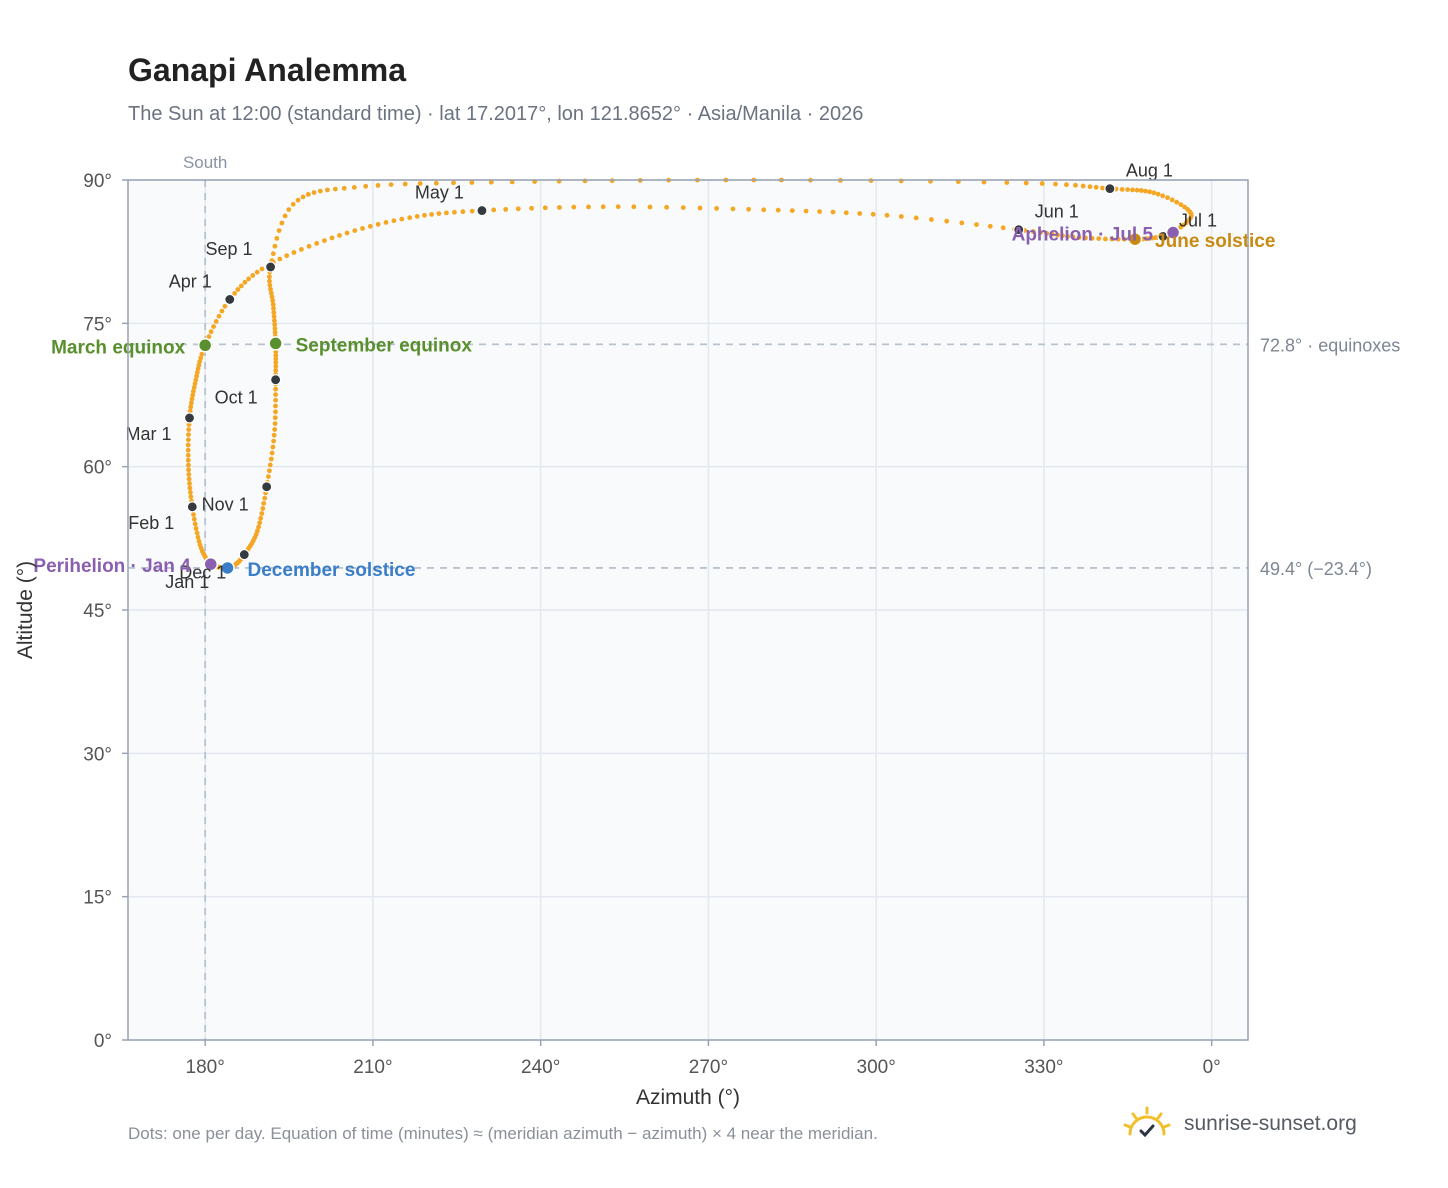 Image resolution: width=1448 pixels, height=1188 pixels. Describe the element at coordinates (1316, 569) in the screenshot. I see `altitude-reference-label: 49.4° (−23.4°)` at that location.